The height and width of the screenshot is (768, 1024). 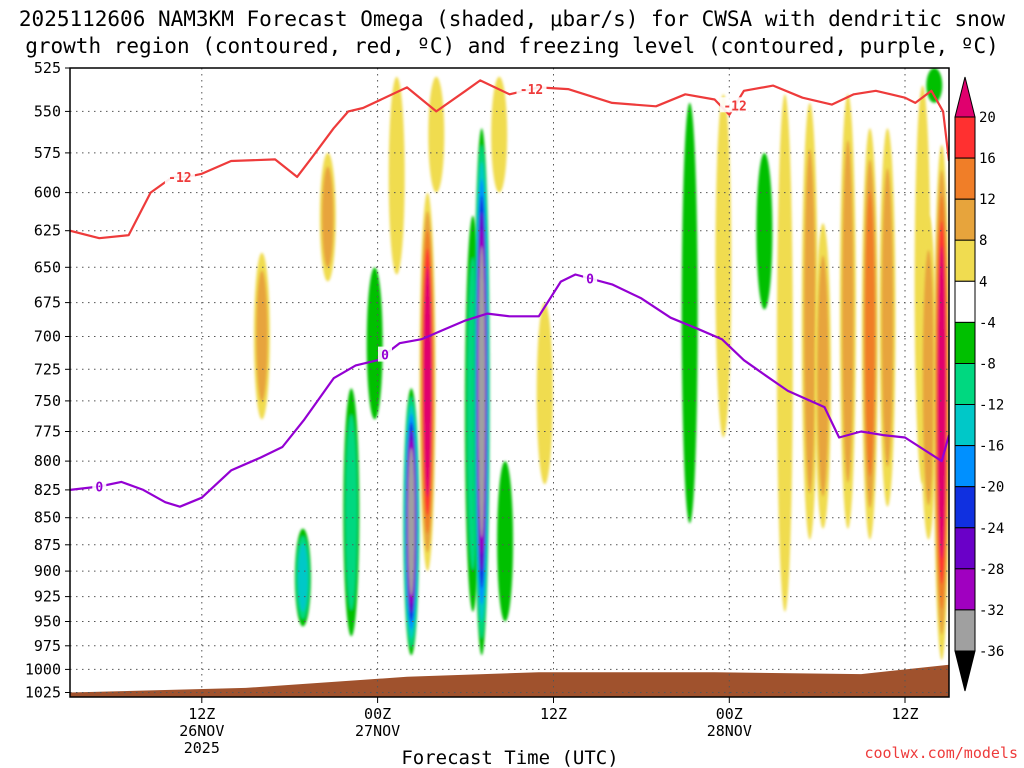 What do you see at coordinates (202, 748) in the screenshot?
I see `x-tick-year: 2025` at bounding box center [202, 748].